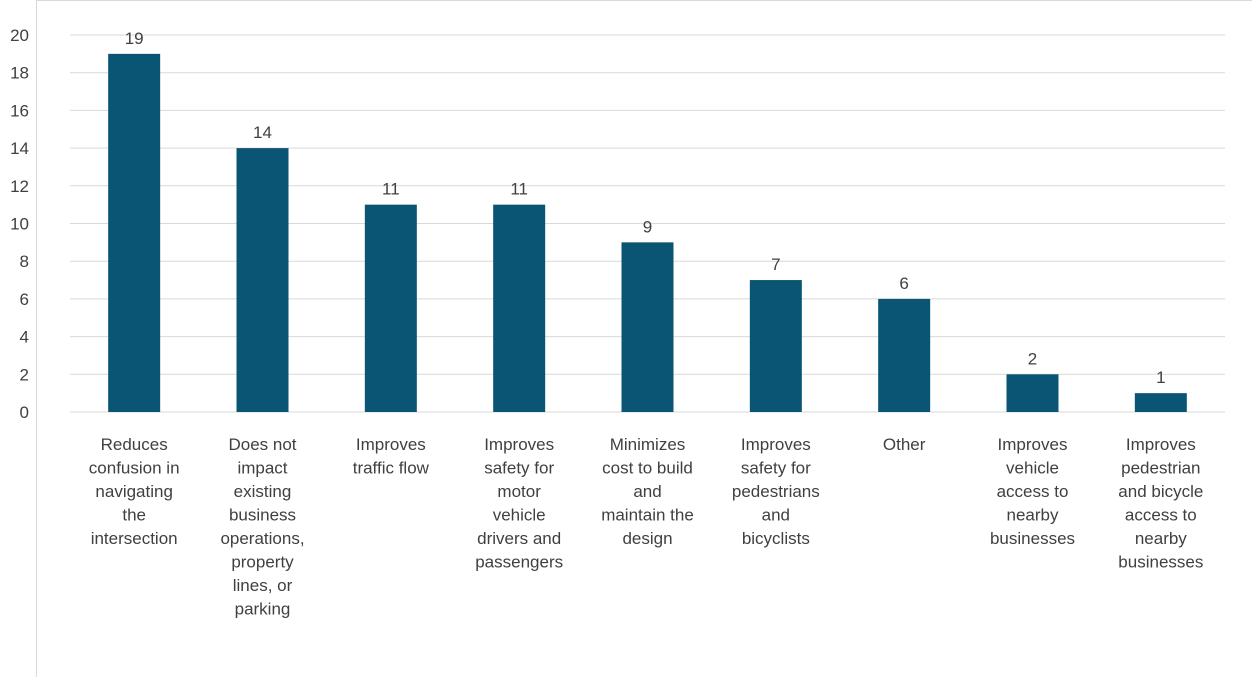 Image resolution: width=1253 pixels, height=682 pixels. I want to click on data-label: 19, so click(134, 38).